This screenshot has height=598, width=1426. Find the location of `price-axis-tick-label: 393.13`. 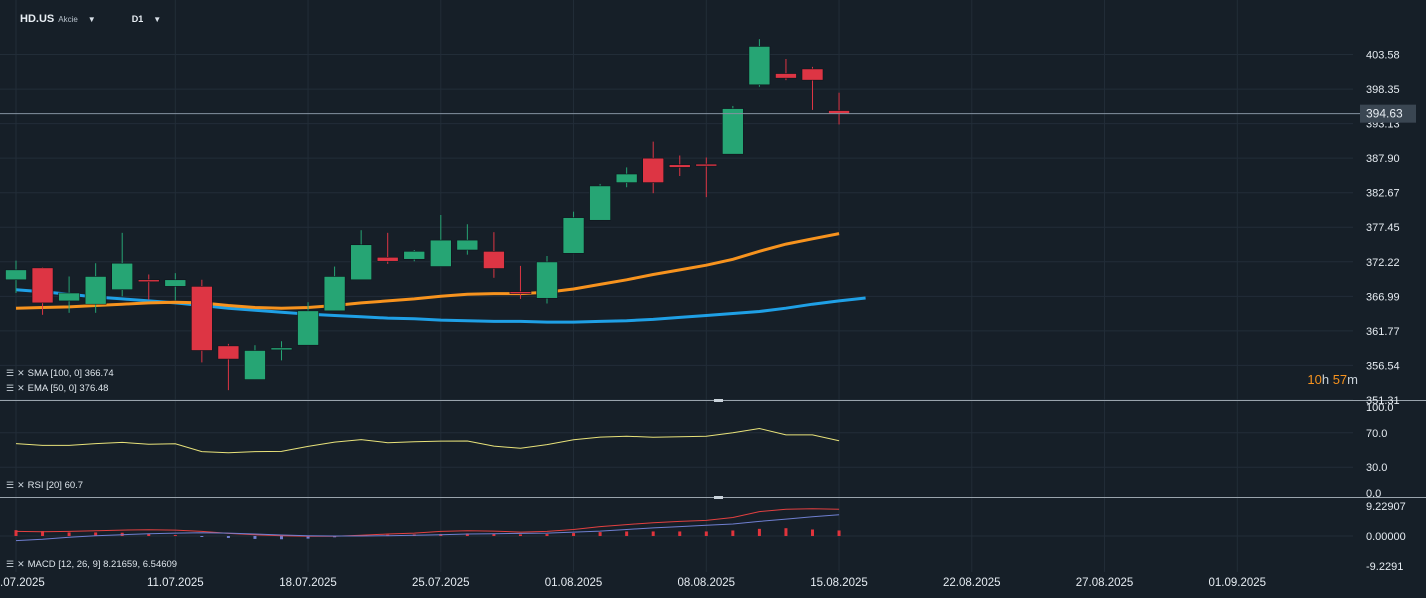

price-axis-tick-label: 393.13 is located at coordinates (1383, 125).